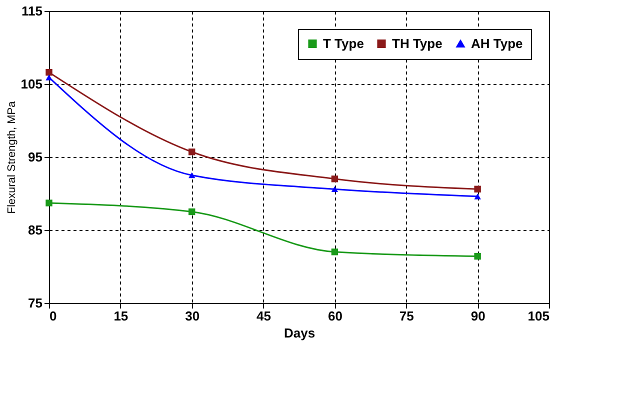 This screenshot has width=638, height=403. Describe the element at coordinates (478, 316) in the screenshot. I see `x-tick-label: 90` at that location.